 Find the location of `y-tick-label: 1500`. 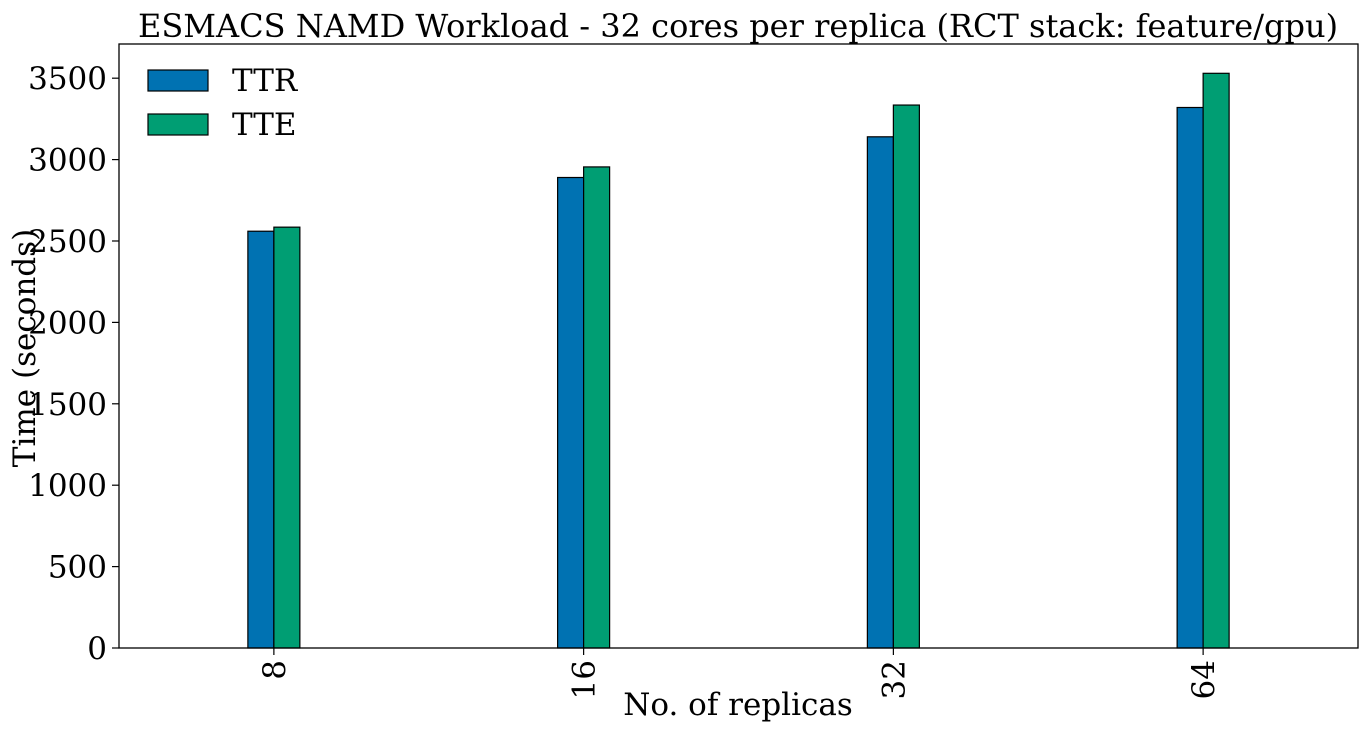

y-tick-label: 1500 is located at coordinates (67, 405).